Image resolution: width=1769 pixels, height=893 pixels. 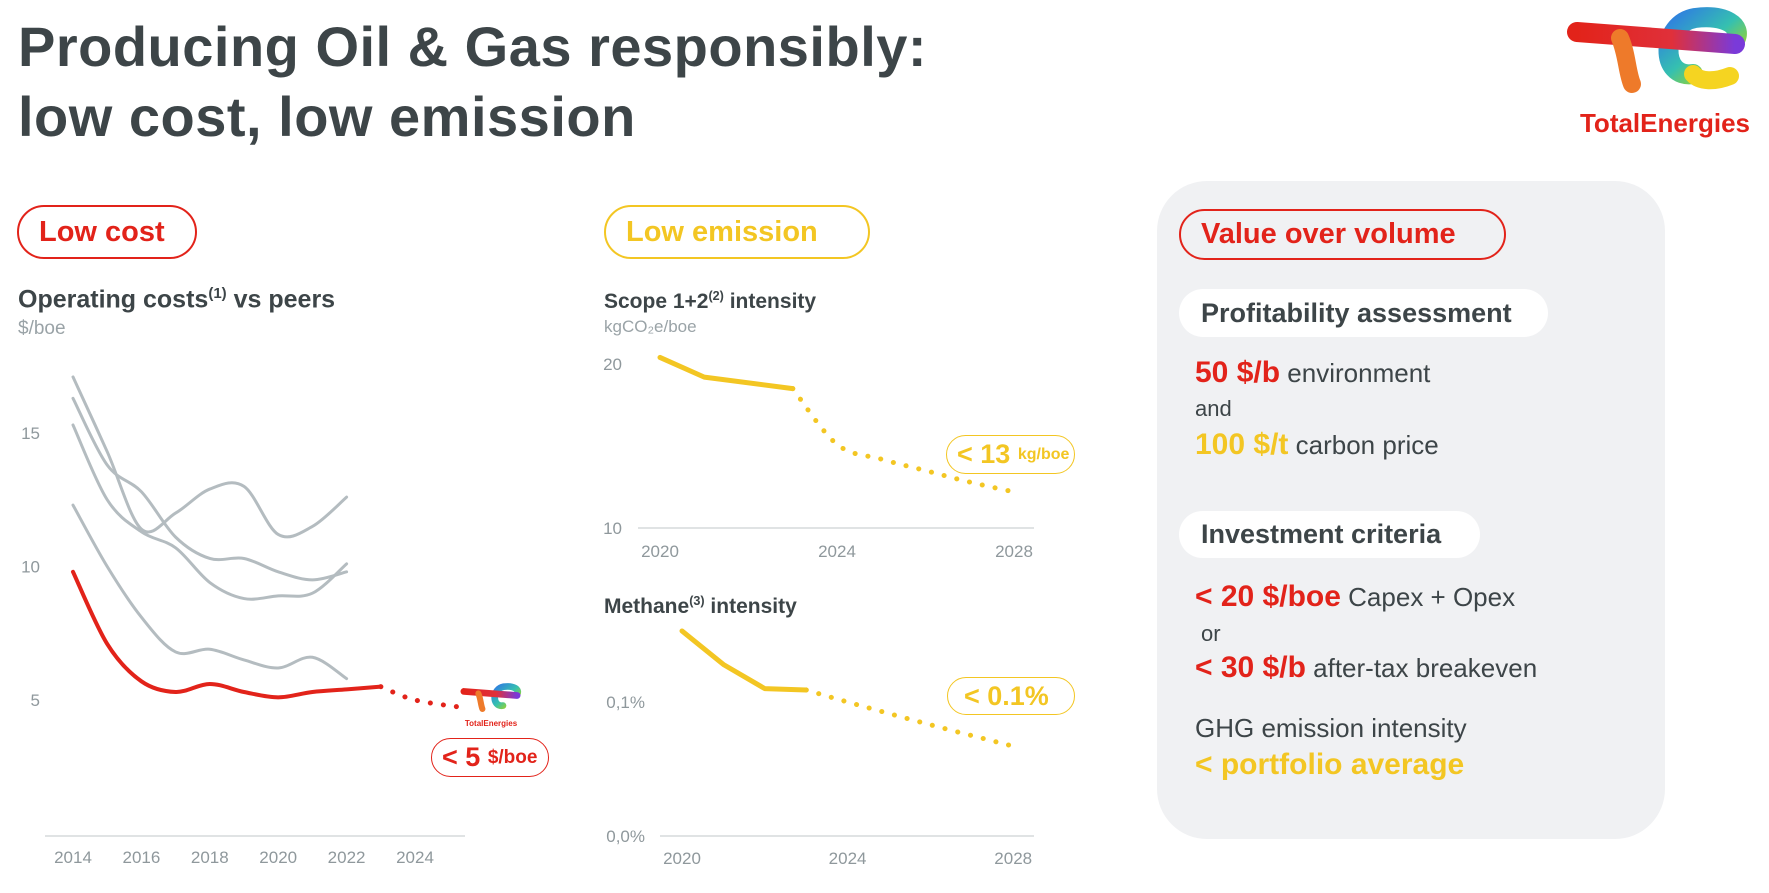 What do you see at coordinates (210, 857) in the screenshot?
I see `x-tick-label: 2018` at bounding box center [210, 857].